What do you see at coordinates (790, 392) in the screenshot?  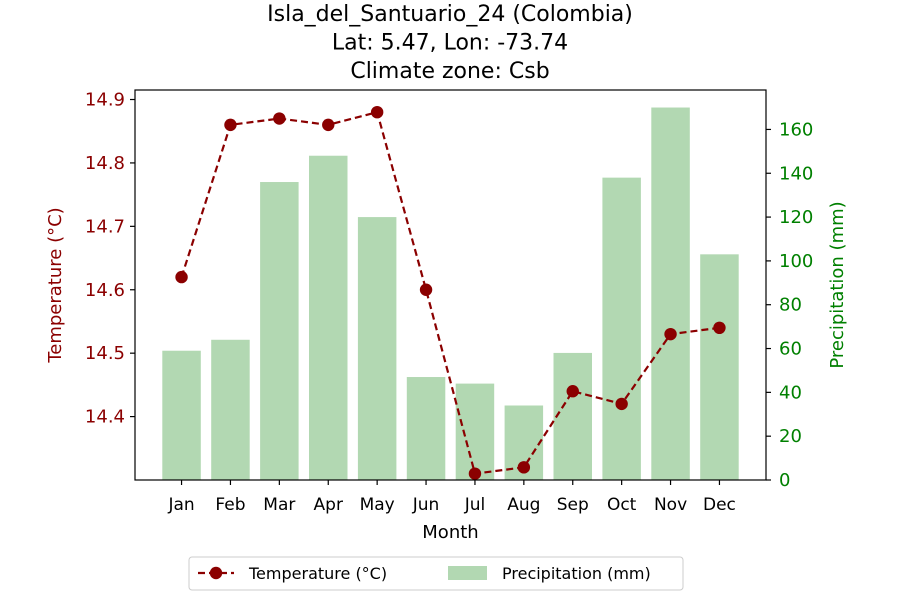 I see `right-y-tick-label: 40` at bounding box center [790, 392].